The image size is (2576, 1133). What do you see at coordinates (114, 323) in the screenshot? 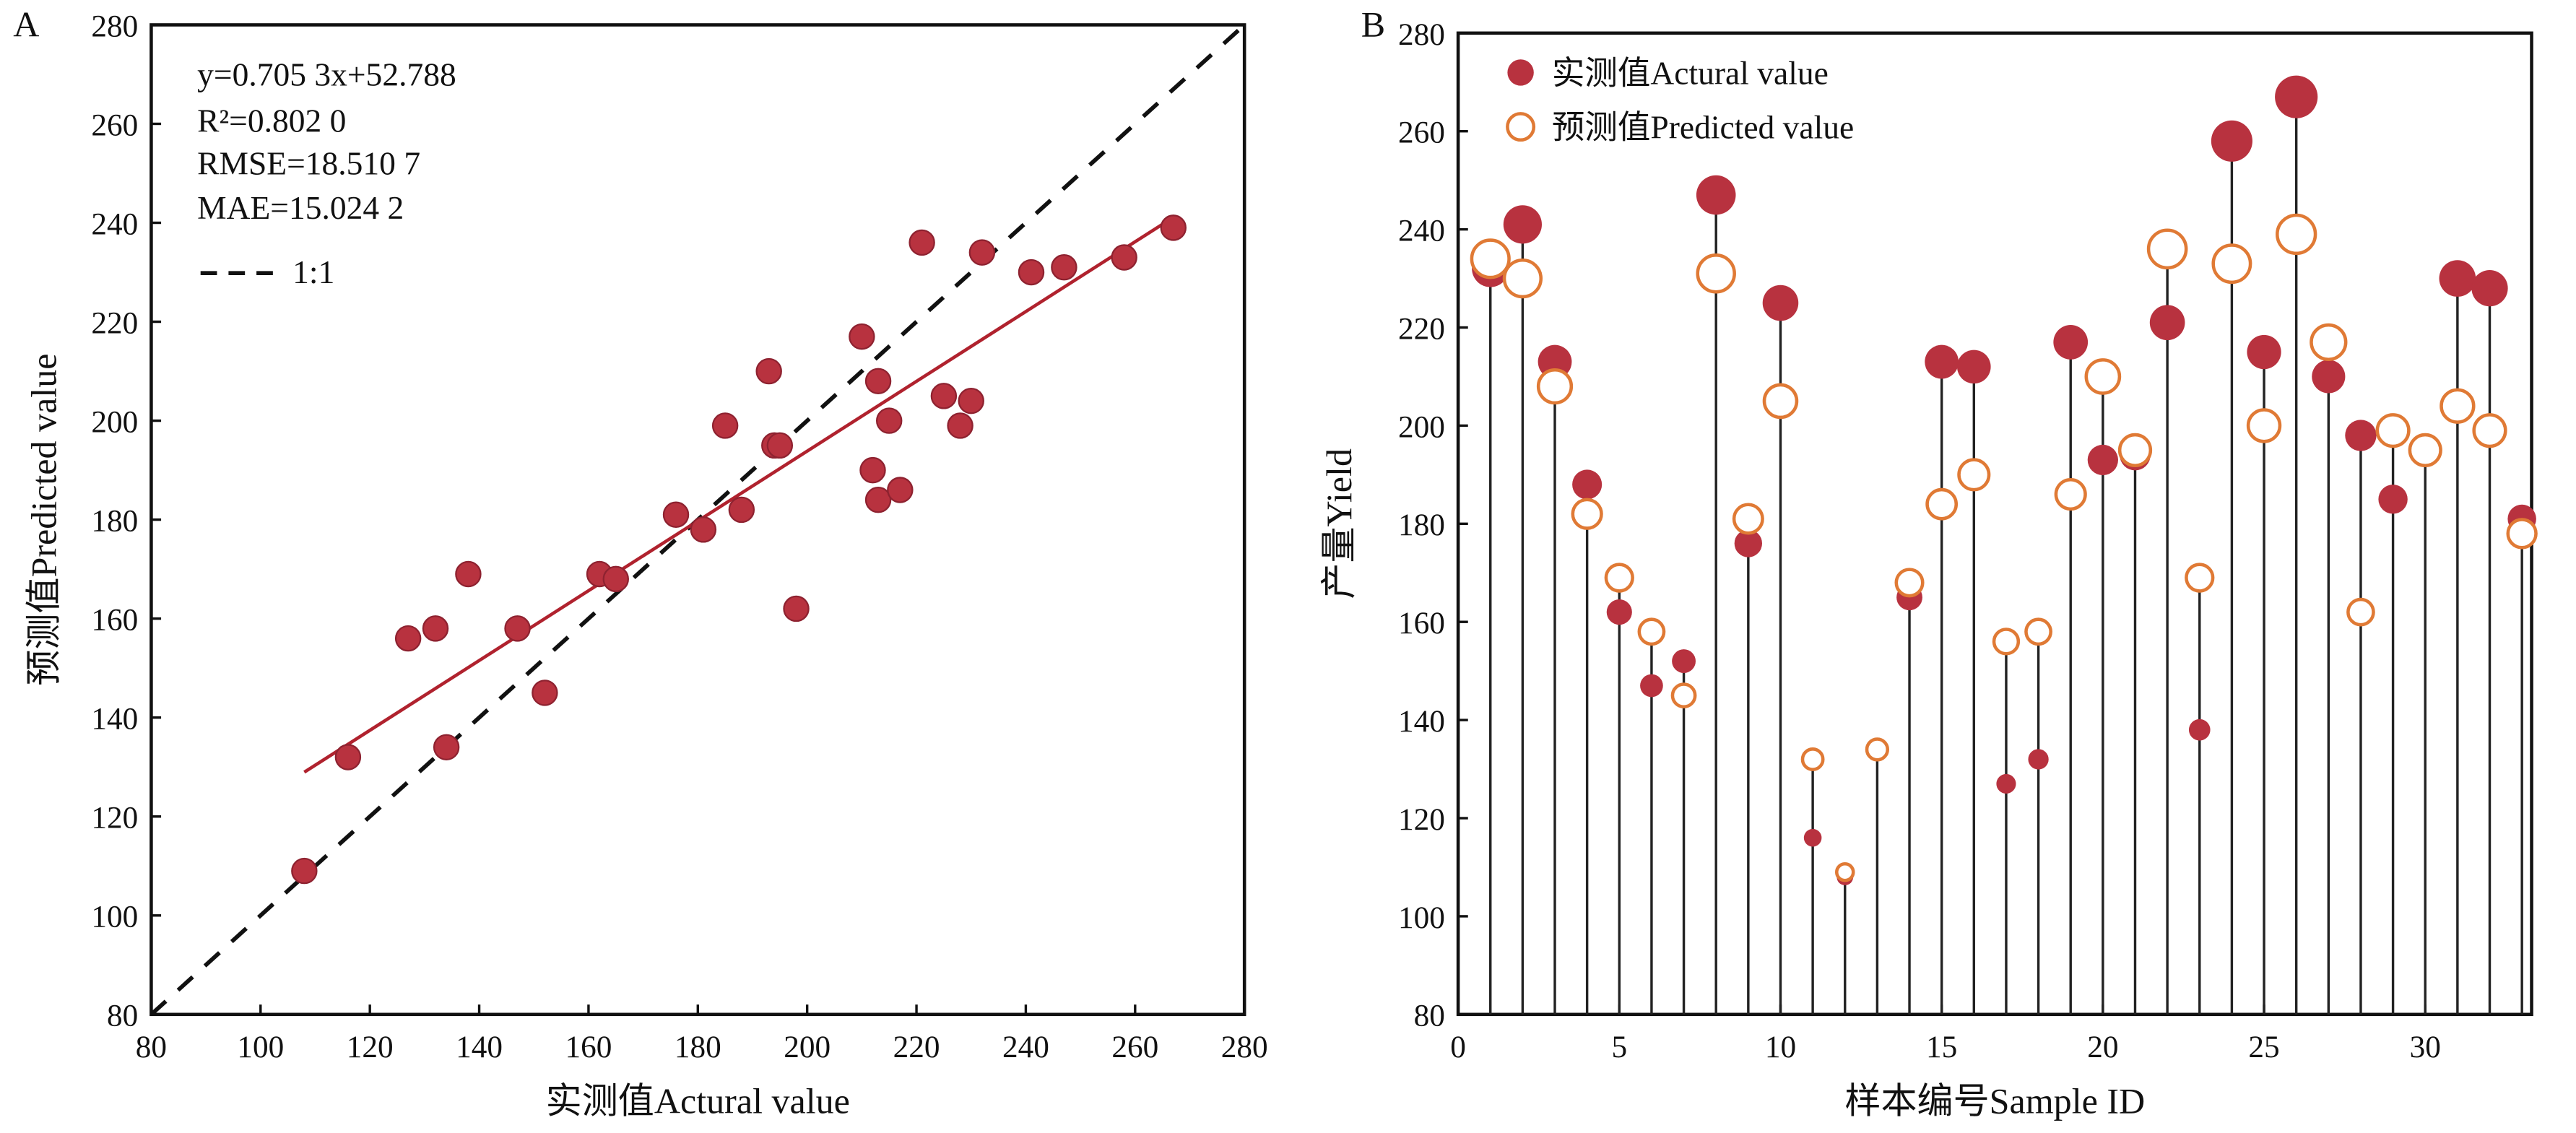
I see `y-tick-label: 220` at bounding box center [114, 323].